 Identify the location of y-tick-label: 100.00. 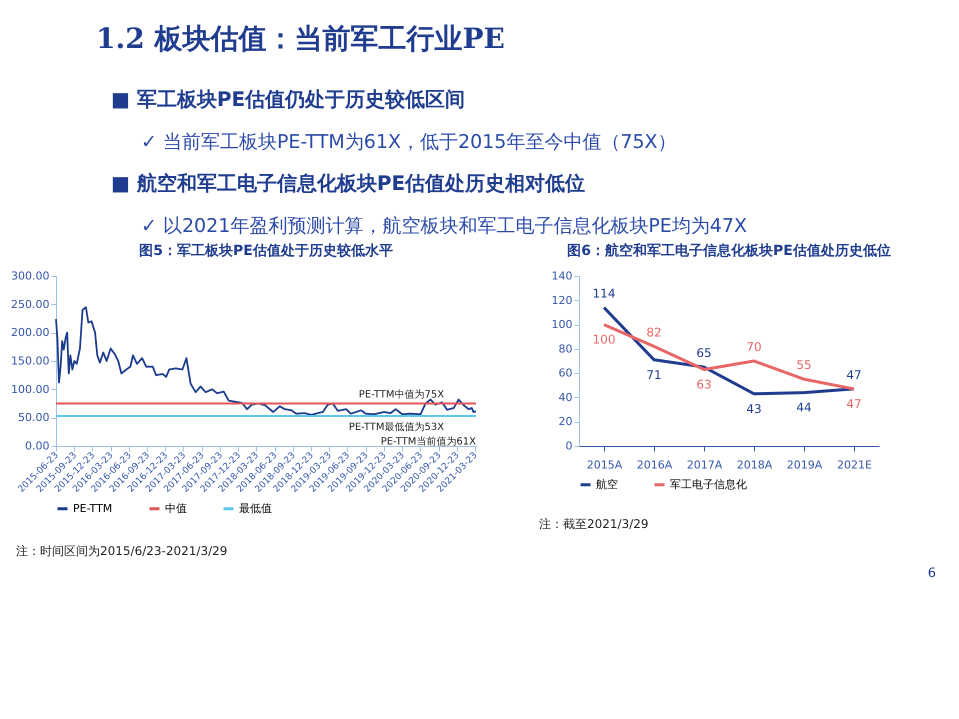
(30, 389).